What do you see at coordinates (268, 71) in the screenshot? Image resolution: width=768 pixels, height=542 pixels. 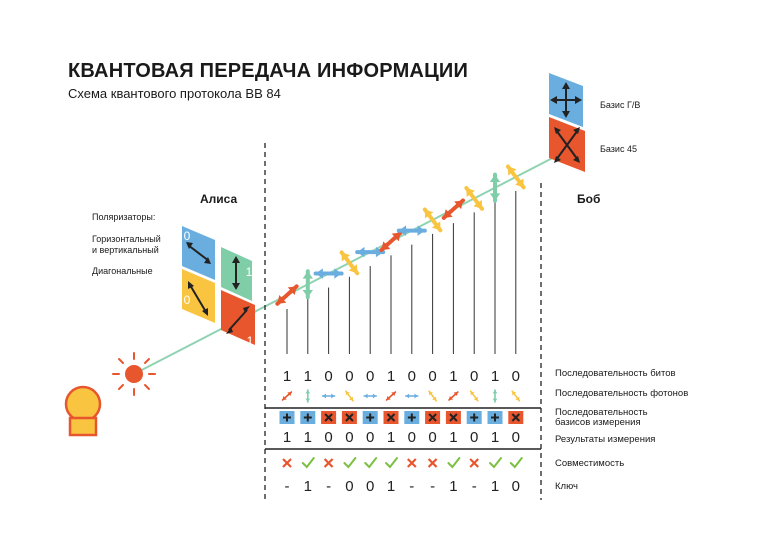 I see `page-title: КВАНТОВАЯ ПЕРЕДАЧА ИНФОРМАЦИИ` at bounding box center [268, 71].